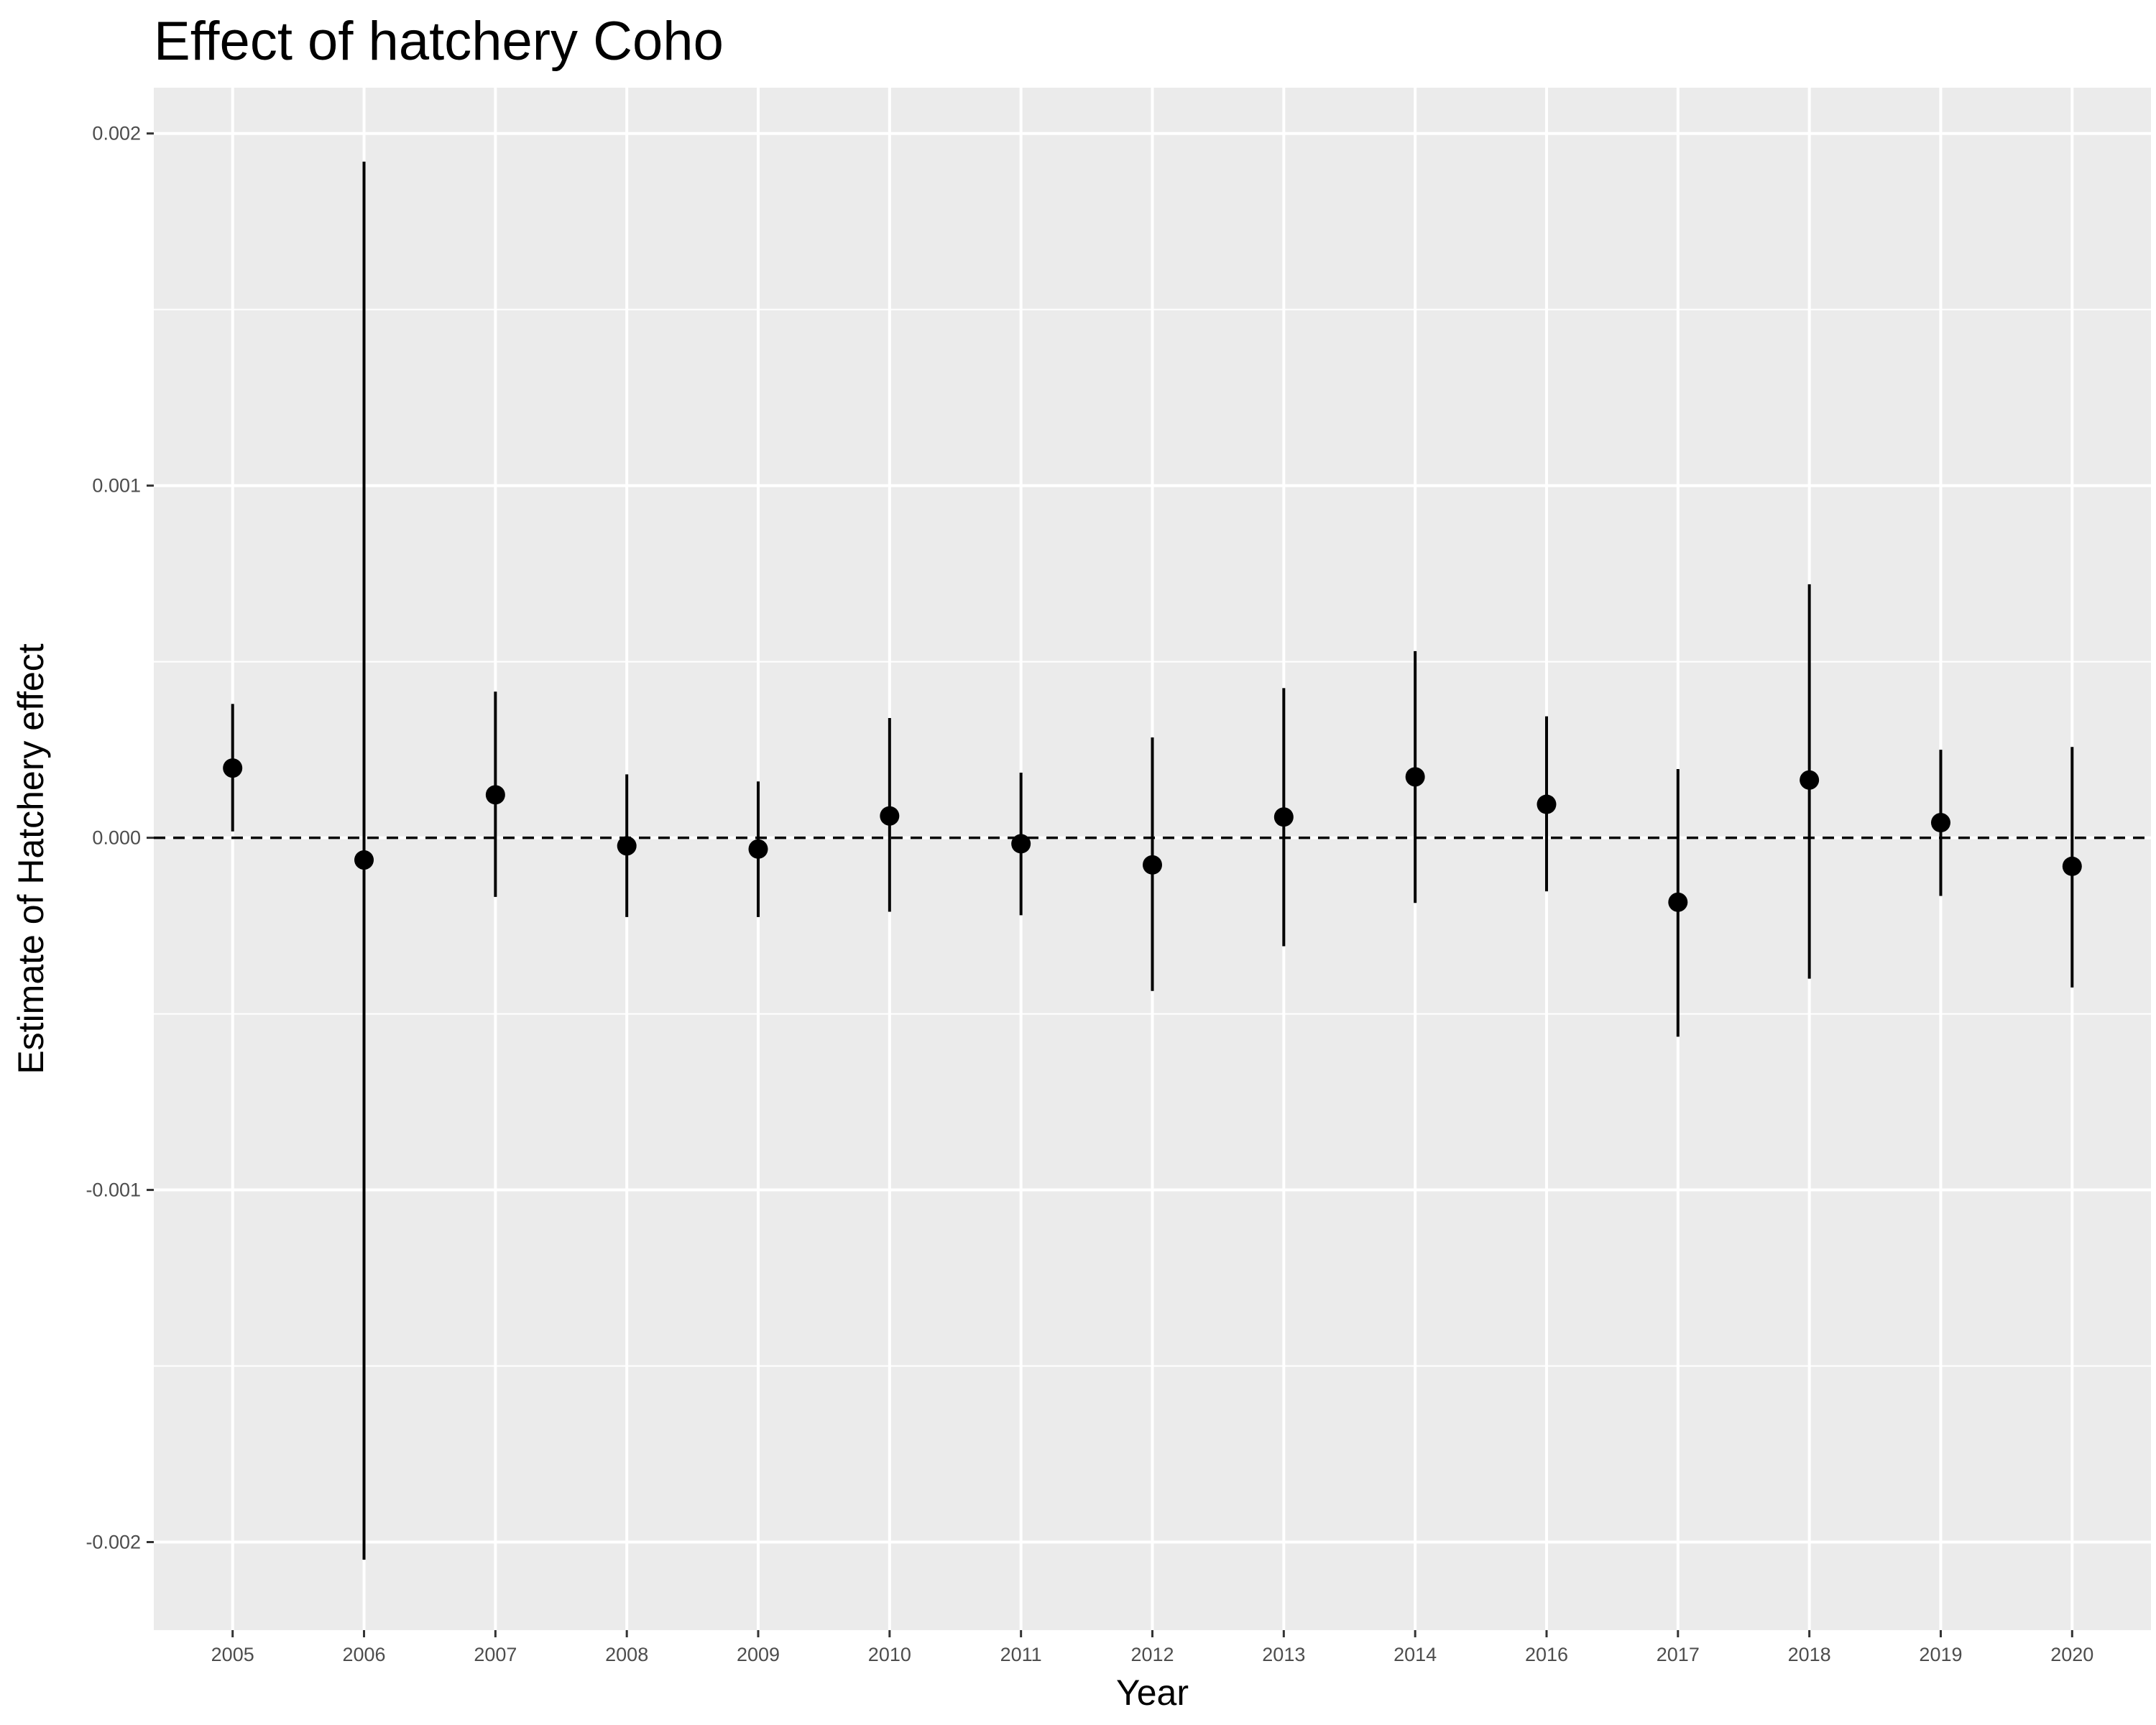 The image size is (2156, 1725). Describe the element at coordinates (31, 858) in the screenshot. I see `y-axis-title: Estimate of Hatchery effect` at that location.